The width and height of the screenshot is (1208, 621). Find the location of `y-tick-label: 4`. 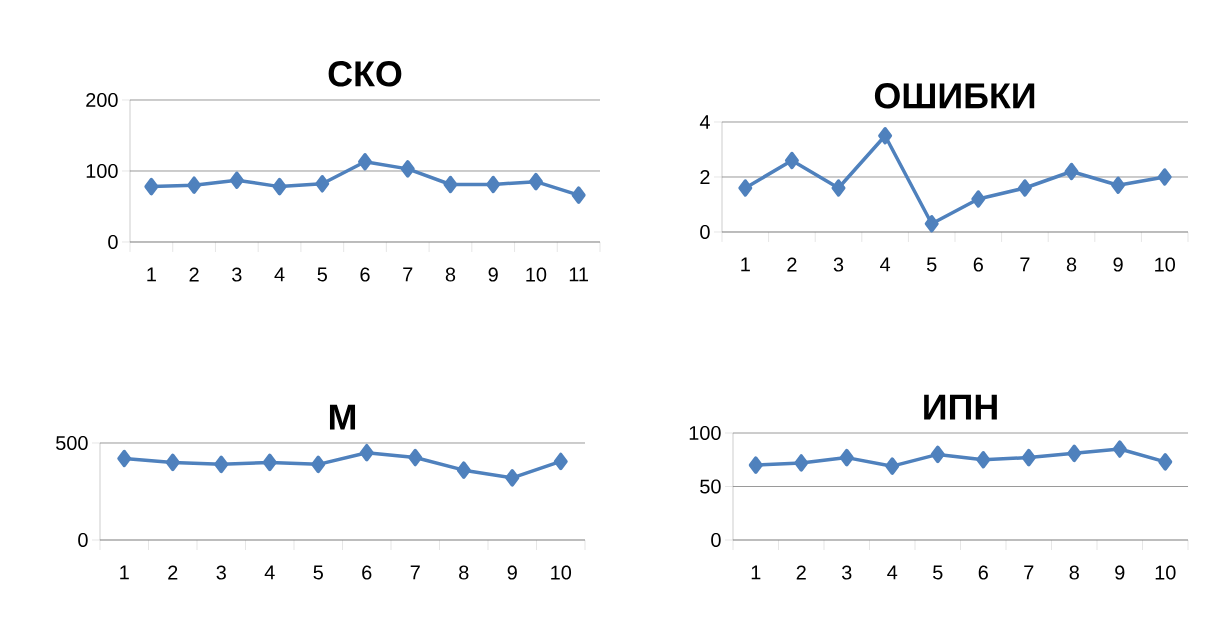

y-tick-label: 4 is located at coordinates (704, 122).